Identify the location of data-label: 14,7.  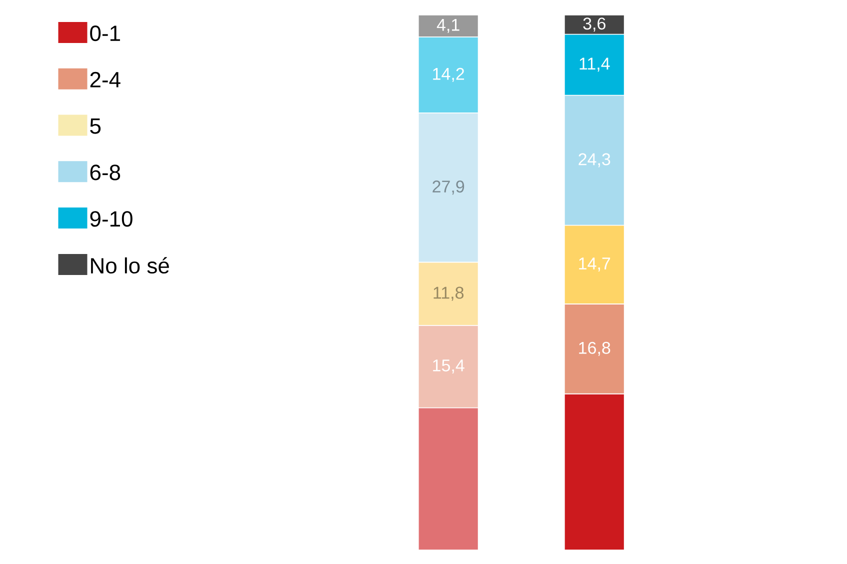
(594, 265).